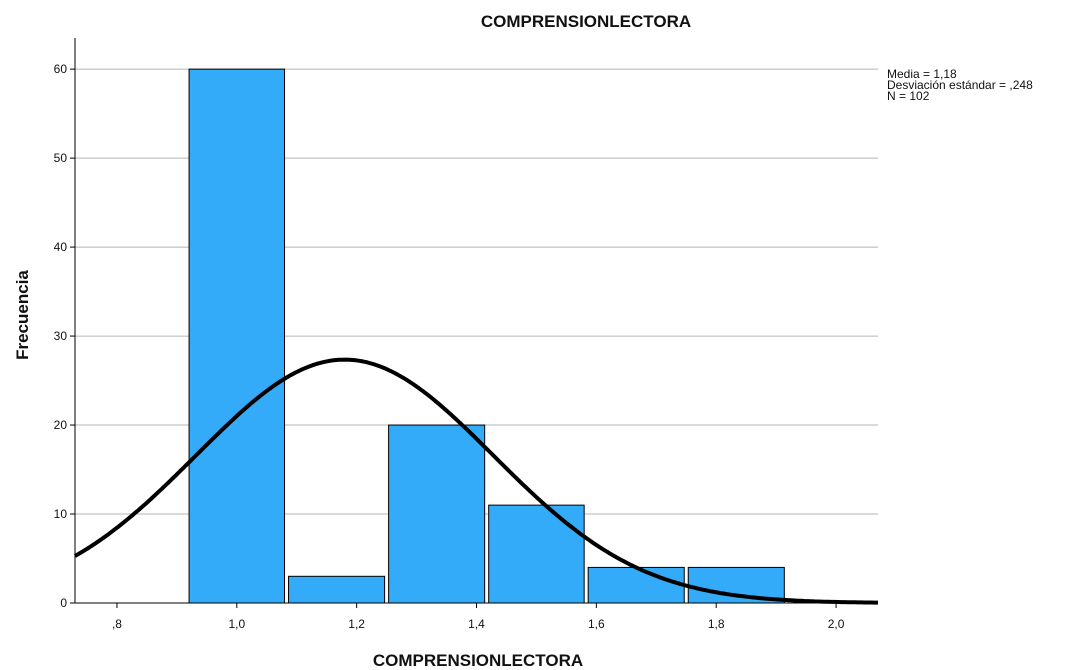  What do you see at coordinates (61, 247) in the screenshot?
I see `y-tick-label: 40` at bounding box center [61, 247].